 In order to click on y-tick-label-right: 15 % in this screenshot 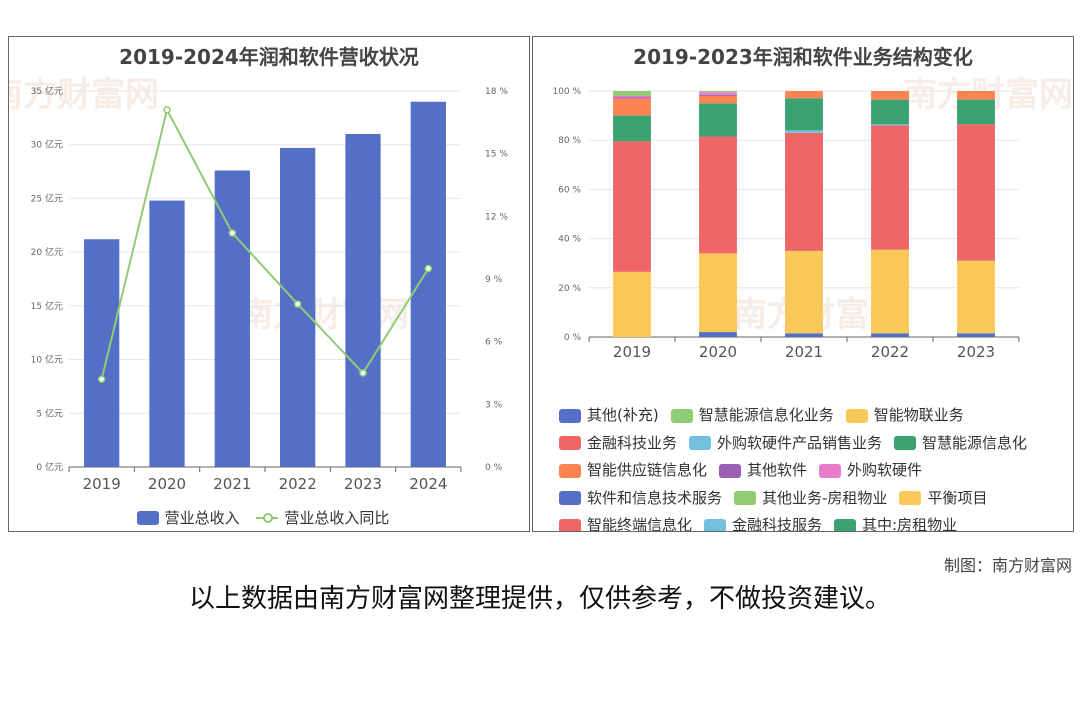, I will do `click(496, 155)`.